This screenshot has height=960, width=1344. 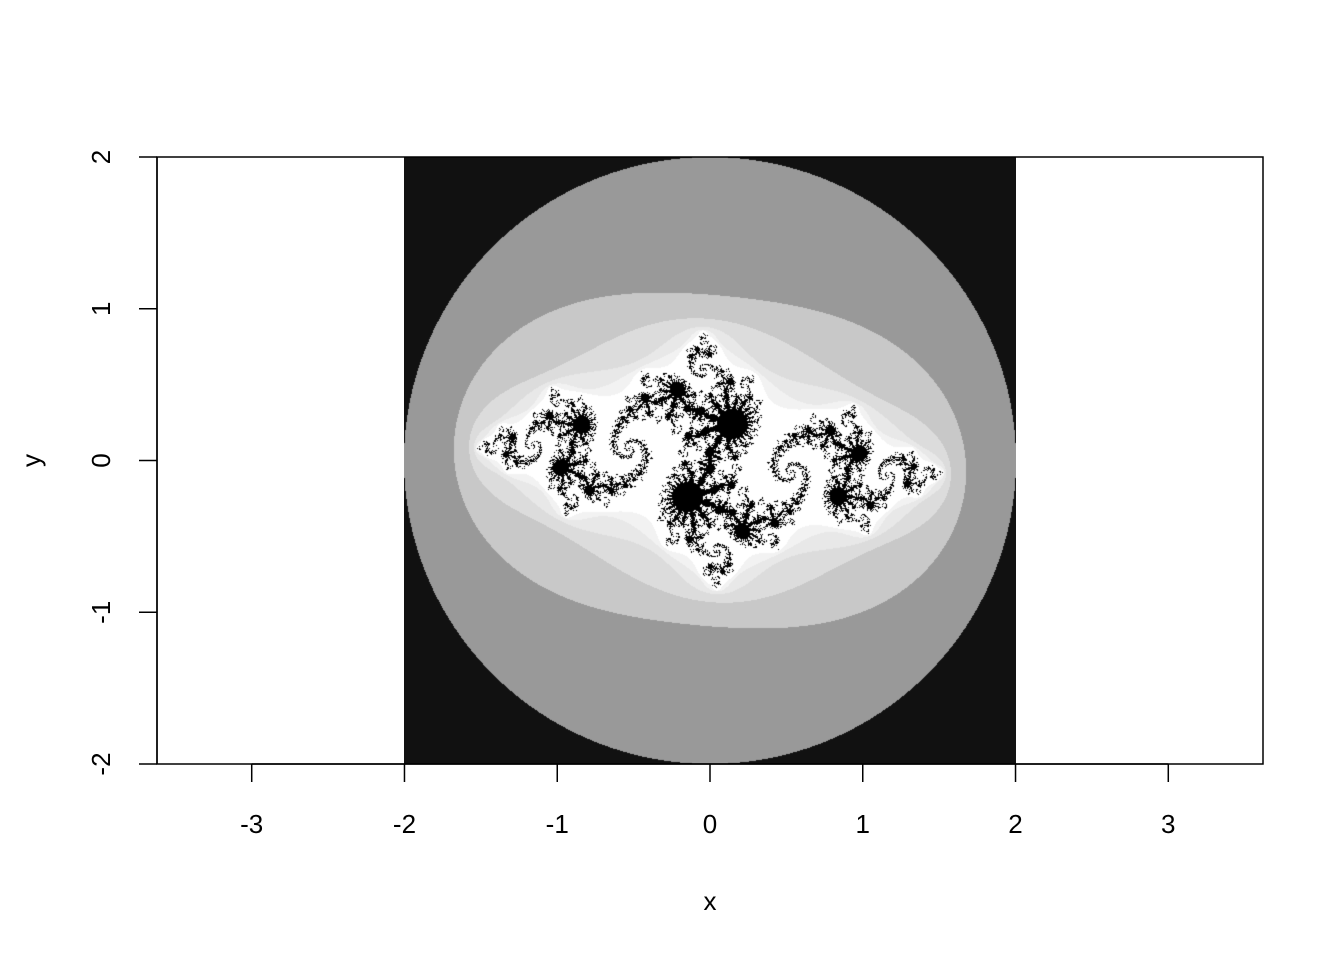 I want to click on y-tick-label: 1, so click(x=101, y=309).